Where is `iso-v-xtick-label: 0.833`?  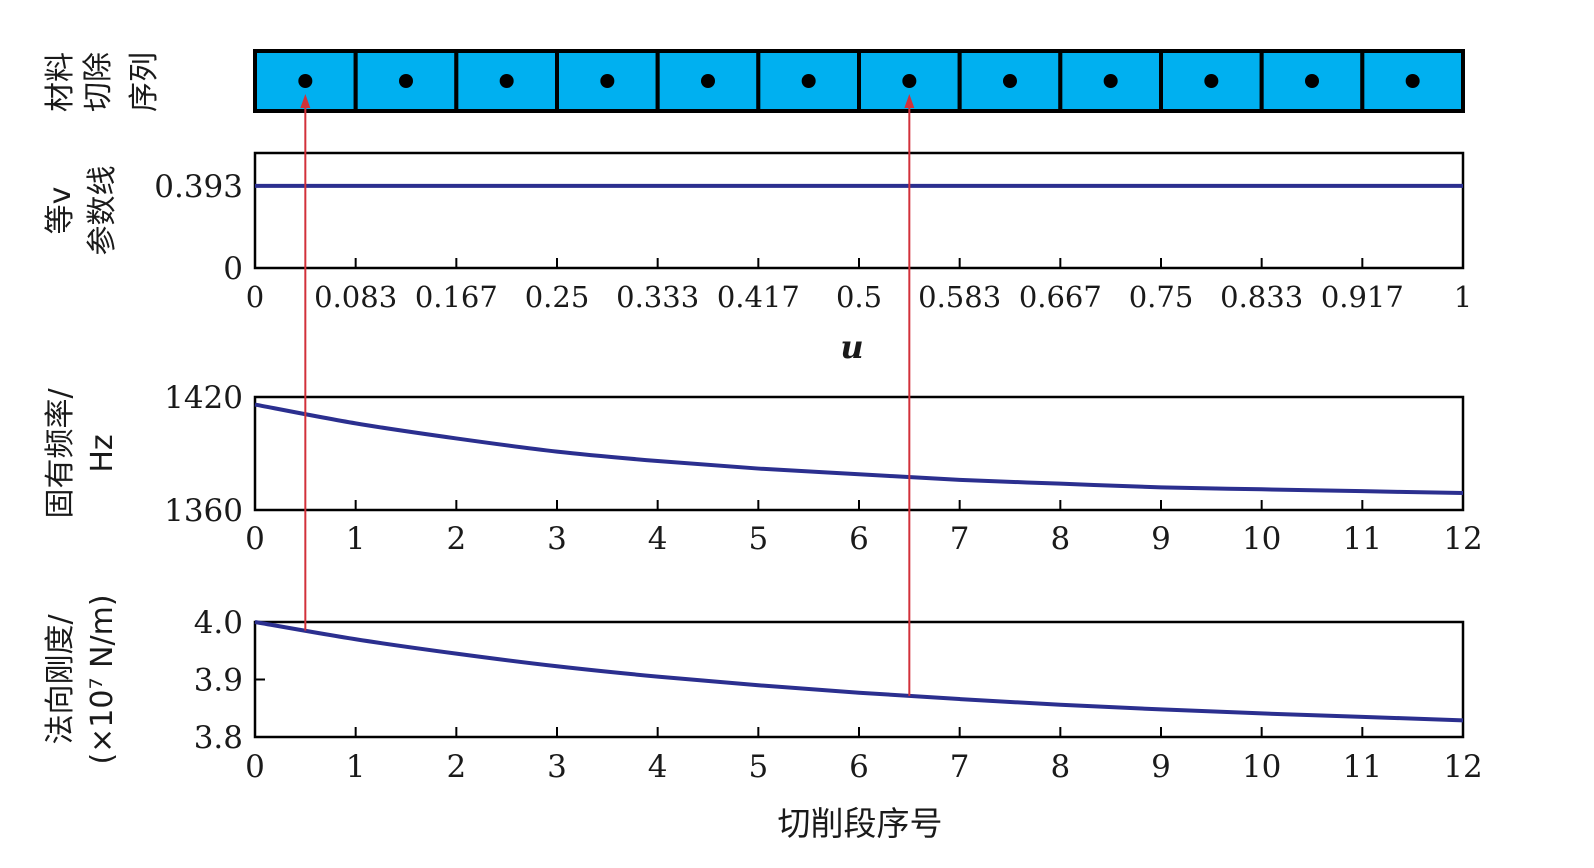 iso-v-xtick-label: 0.833 is located at coordinates (1261, 297).